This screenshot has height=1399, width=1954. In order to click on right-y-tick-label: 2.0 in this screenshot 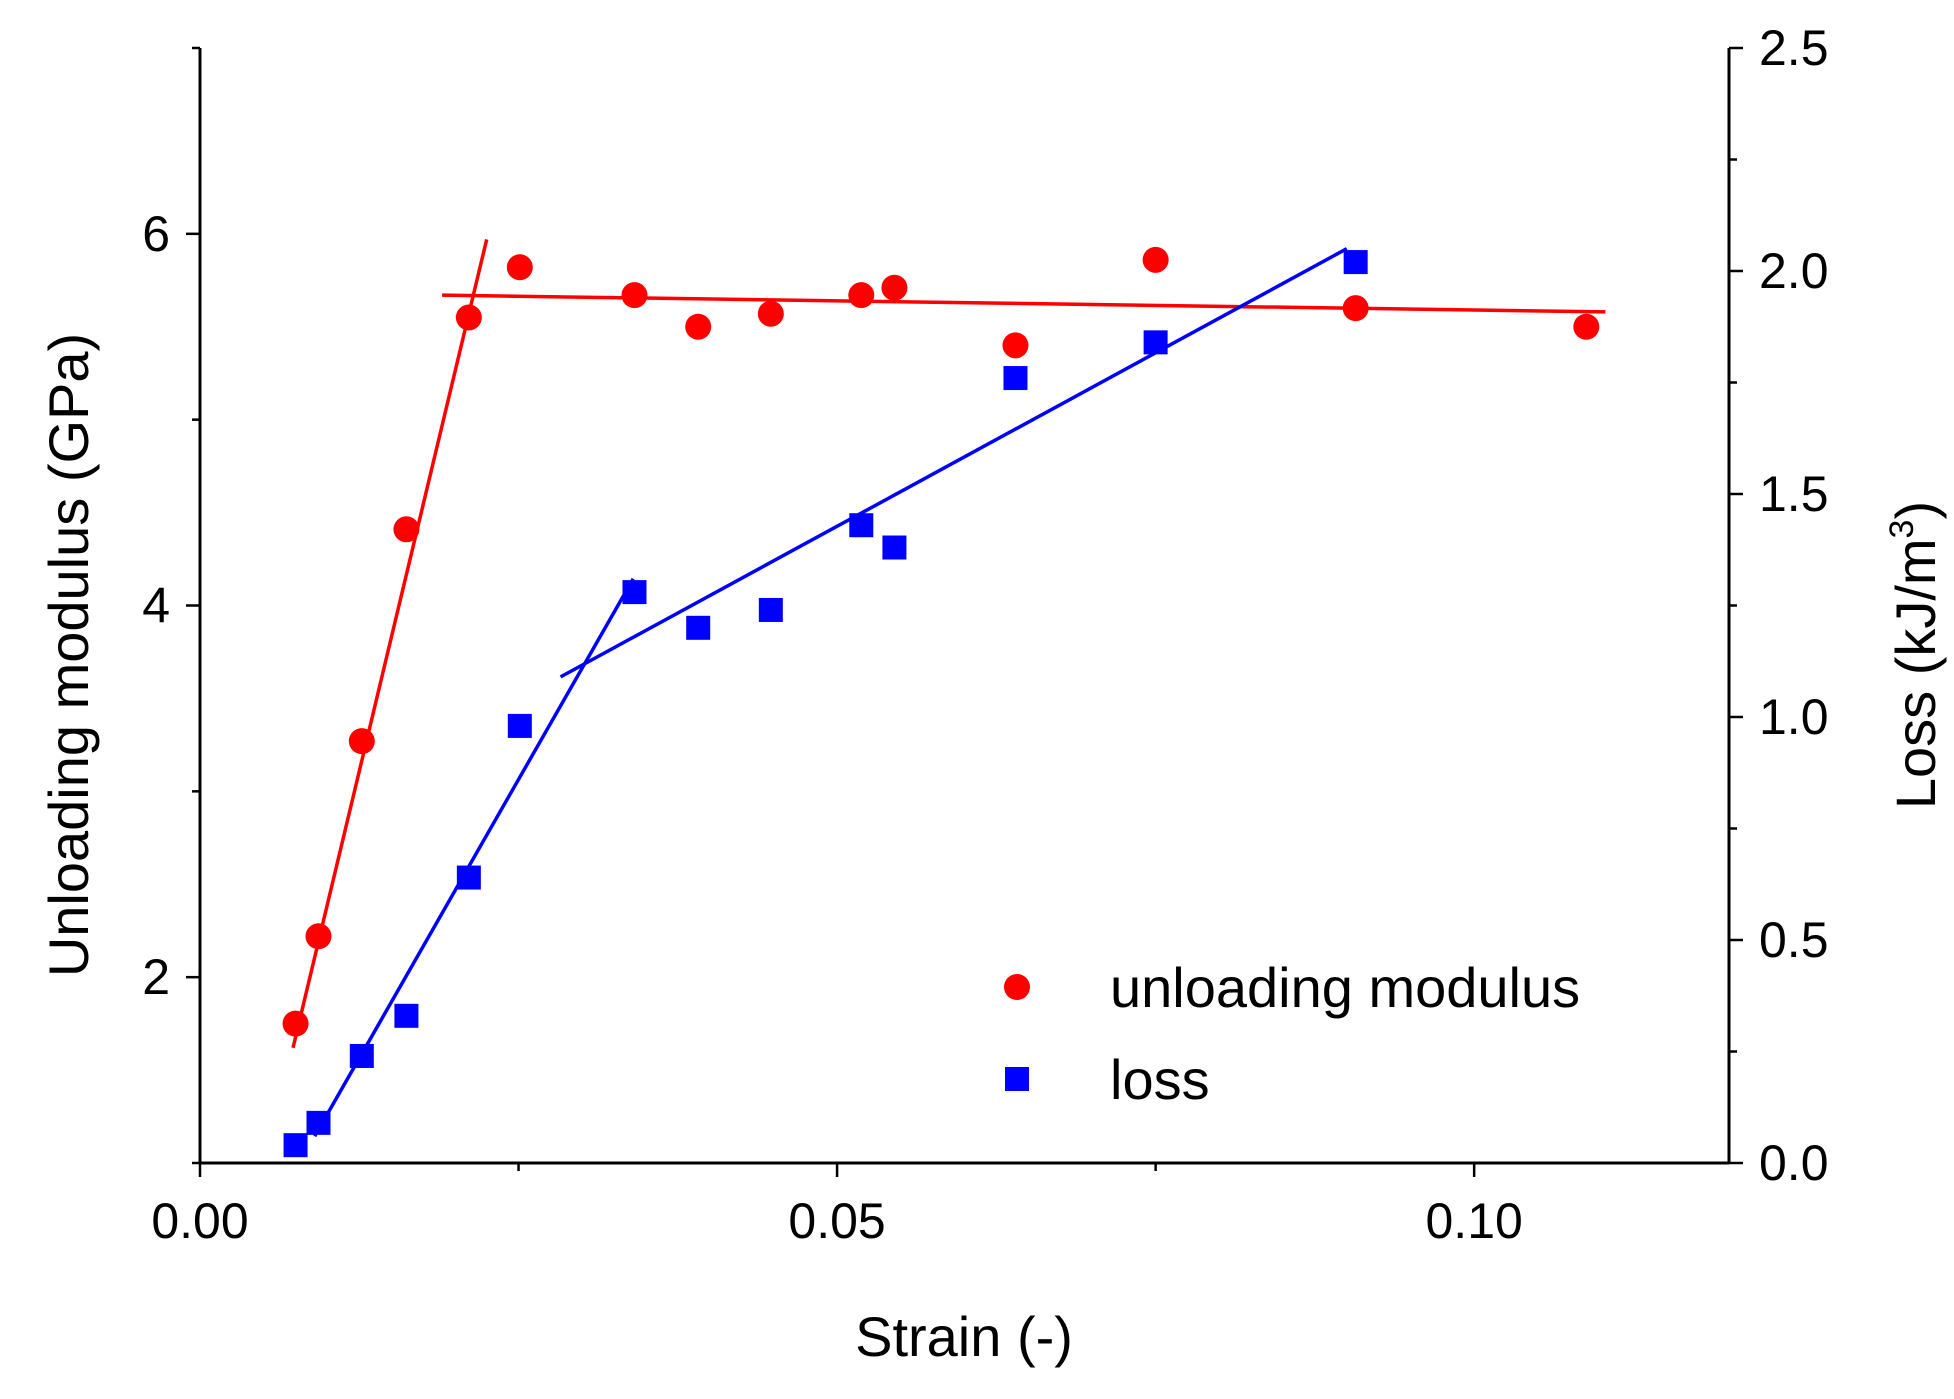, I will do `click(1794, 271)`.